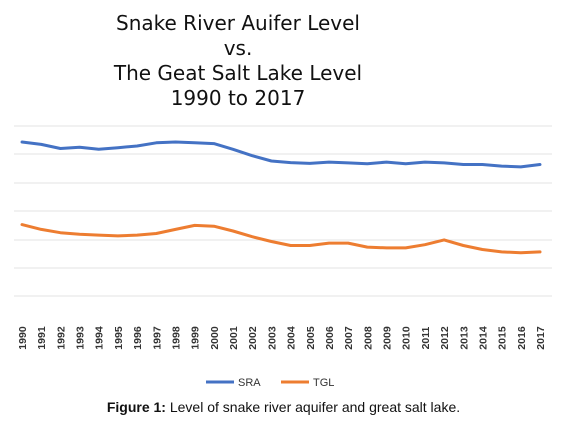 This screenshot has width=567, height=423. What do you see at coordinates (323, 383) in the screenshot?
I see `legend-label-tgl: TGL` at bounding box center [323, 383].